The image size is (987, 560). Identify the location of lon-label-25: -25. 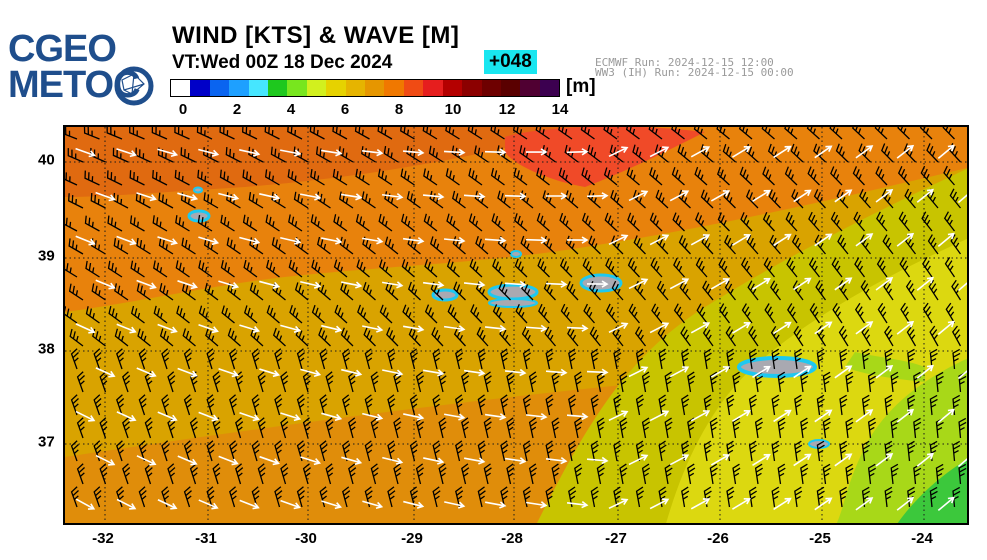
(820, 538).